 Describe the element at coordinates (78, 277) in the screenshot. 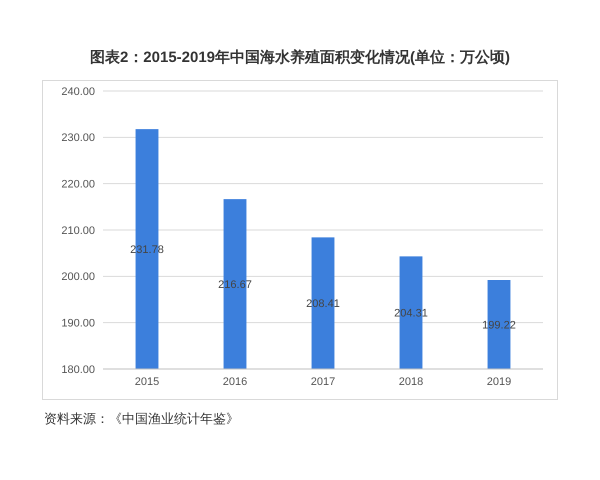

I see `y-tick-label: 200.00` at that location.